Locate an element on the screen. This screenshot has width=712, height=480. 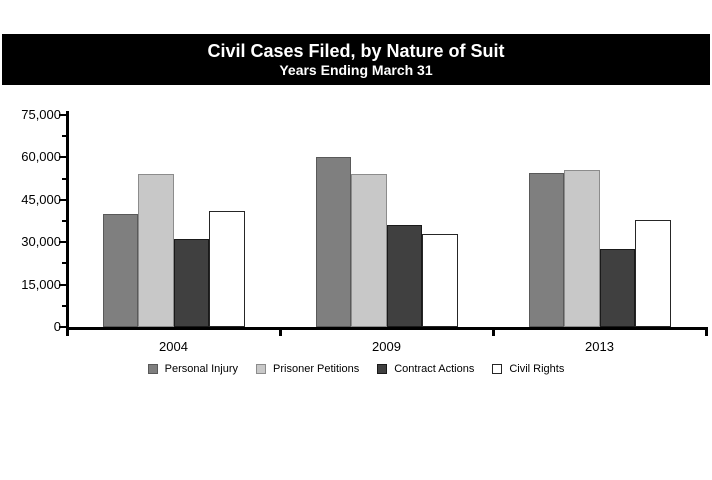
y-tick-label: 0 is located at coordinates (57, 326).